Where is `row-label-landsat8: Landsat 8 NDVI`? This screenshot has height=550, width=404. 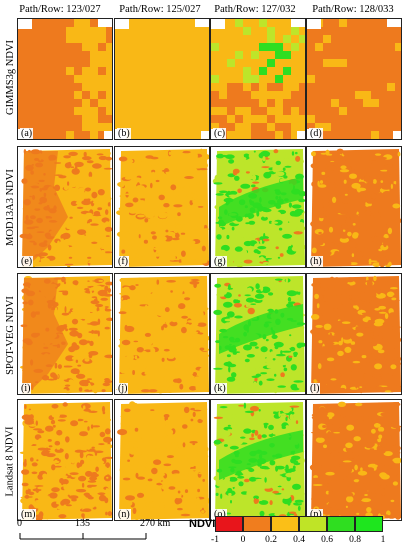
row-label-landsat8: Landsat 8 NDVI is located at coordinates (10, 461).